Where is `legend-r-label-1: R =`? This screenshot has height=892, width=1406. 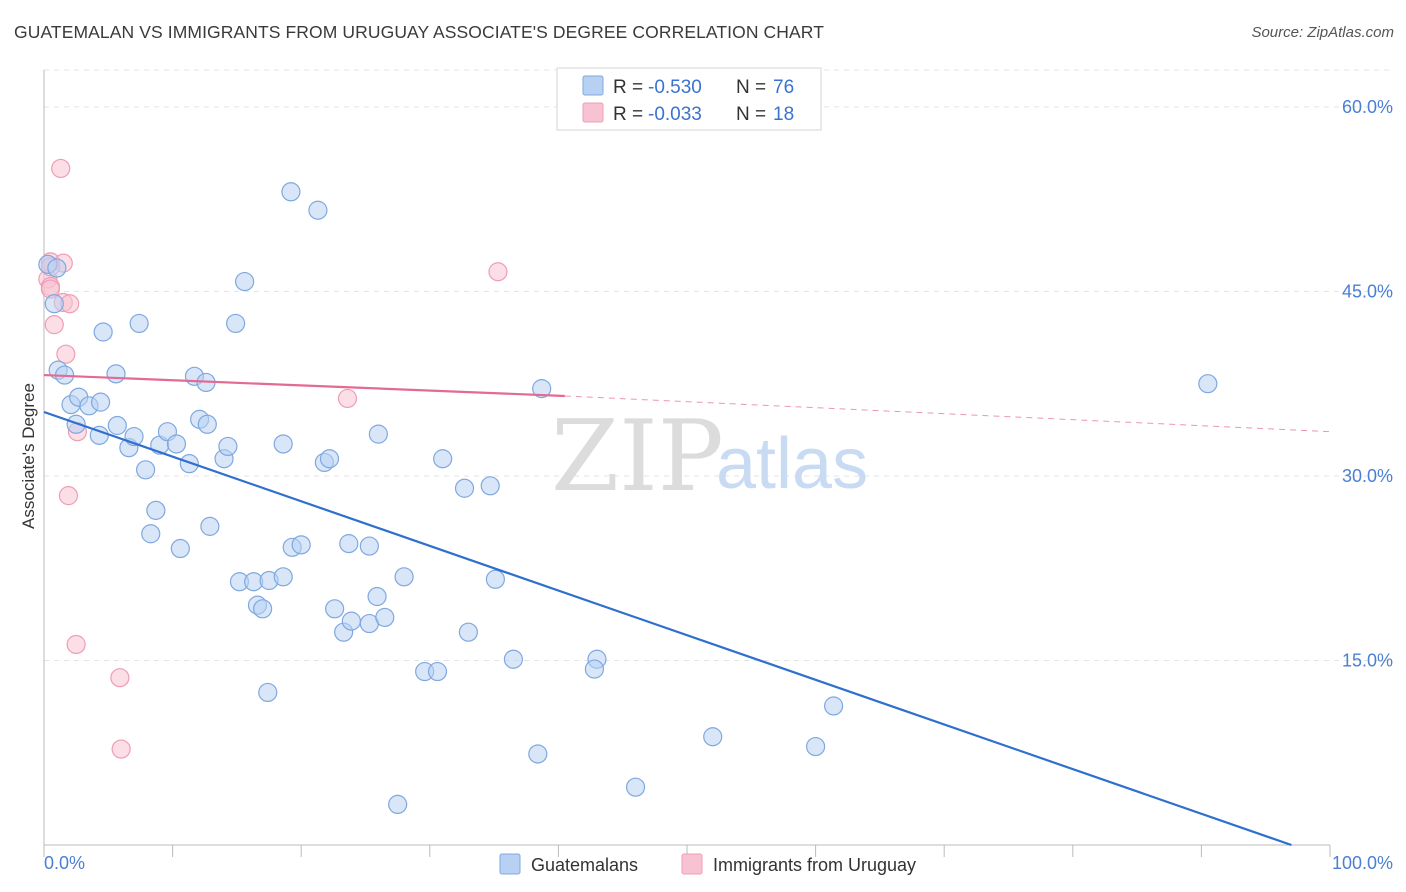 legend-r-label-1: R = is located at coordinates (628, 87).